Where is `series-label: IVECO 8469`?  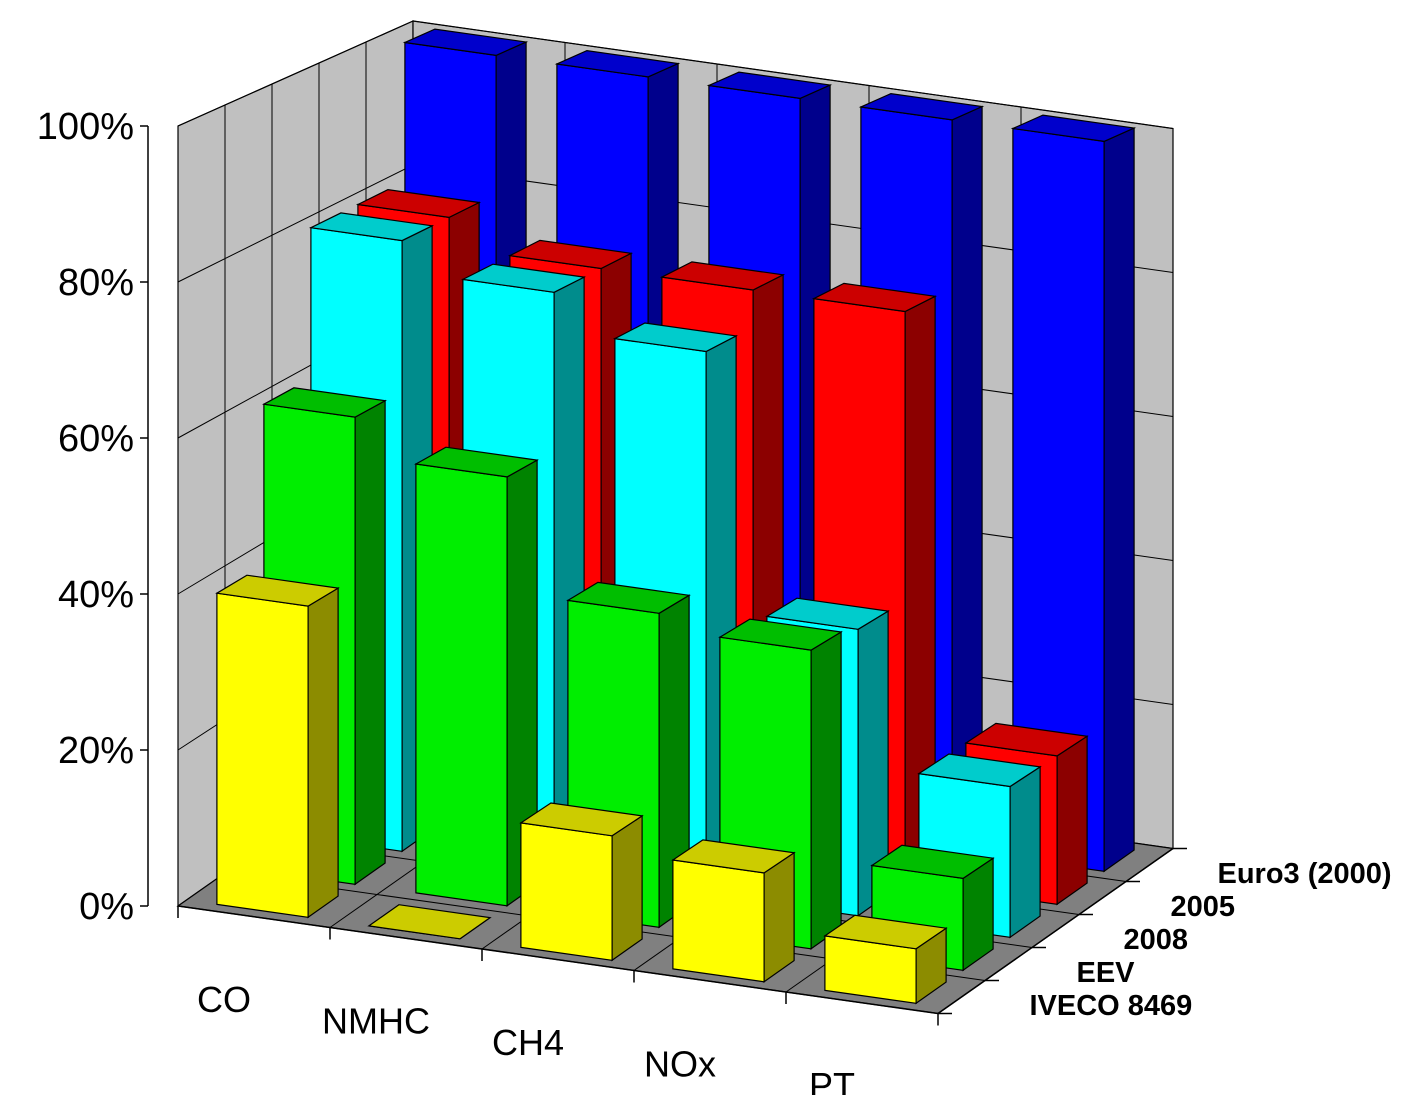
series-label: IVECO 8469 is located at coordinates (1111, 1006).